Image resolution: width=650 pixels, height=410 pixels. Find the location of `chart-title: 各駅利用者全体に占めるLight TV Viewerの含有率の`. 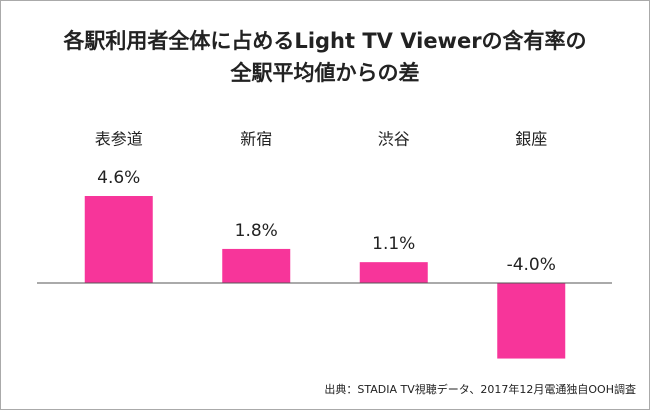

chart-title: 各駅利用者全体に占めるLight TV Viewerの含有率の is located at coordinates (324, 41).